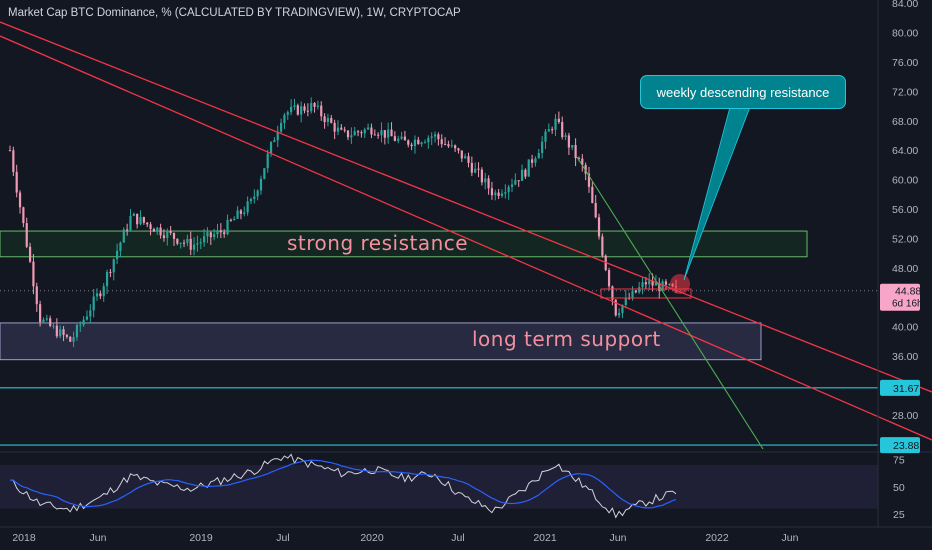  I want to click on price-tick-label: 68.00, so click(905, 122).